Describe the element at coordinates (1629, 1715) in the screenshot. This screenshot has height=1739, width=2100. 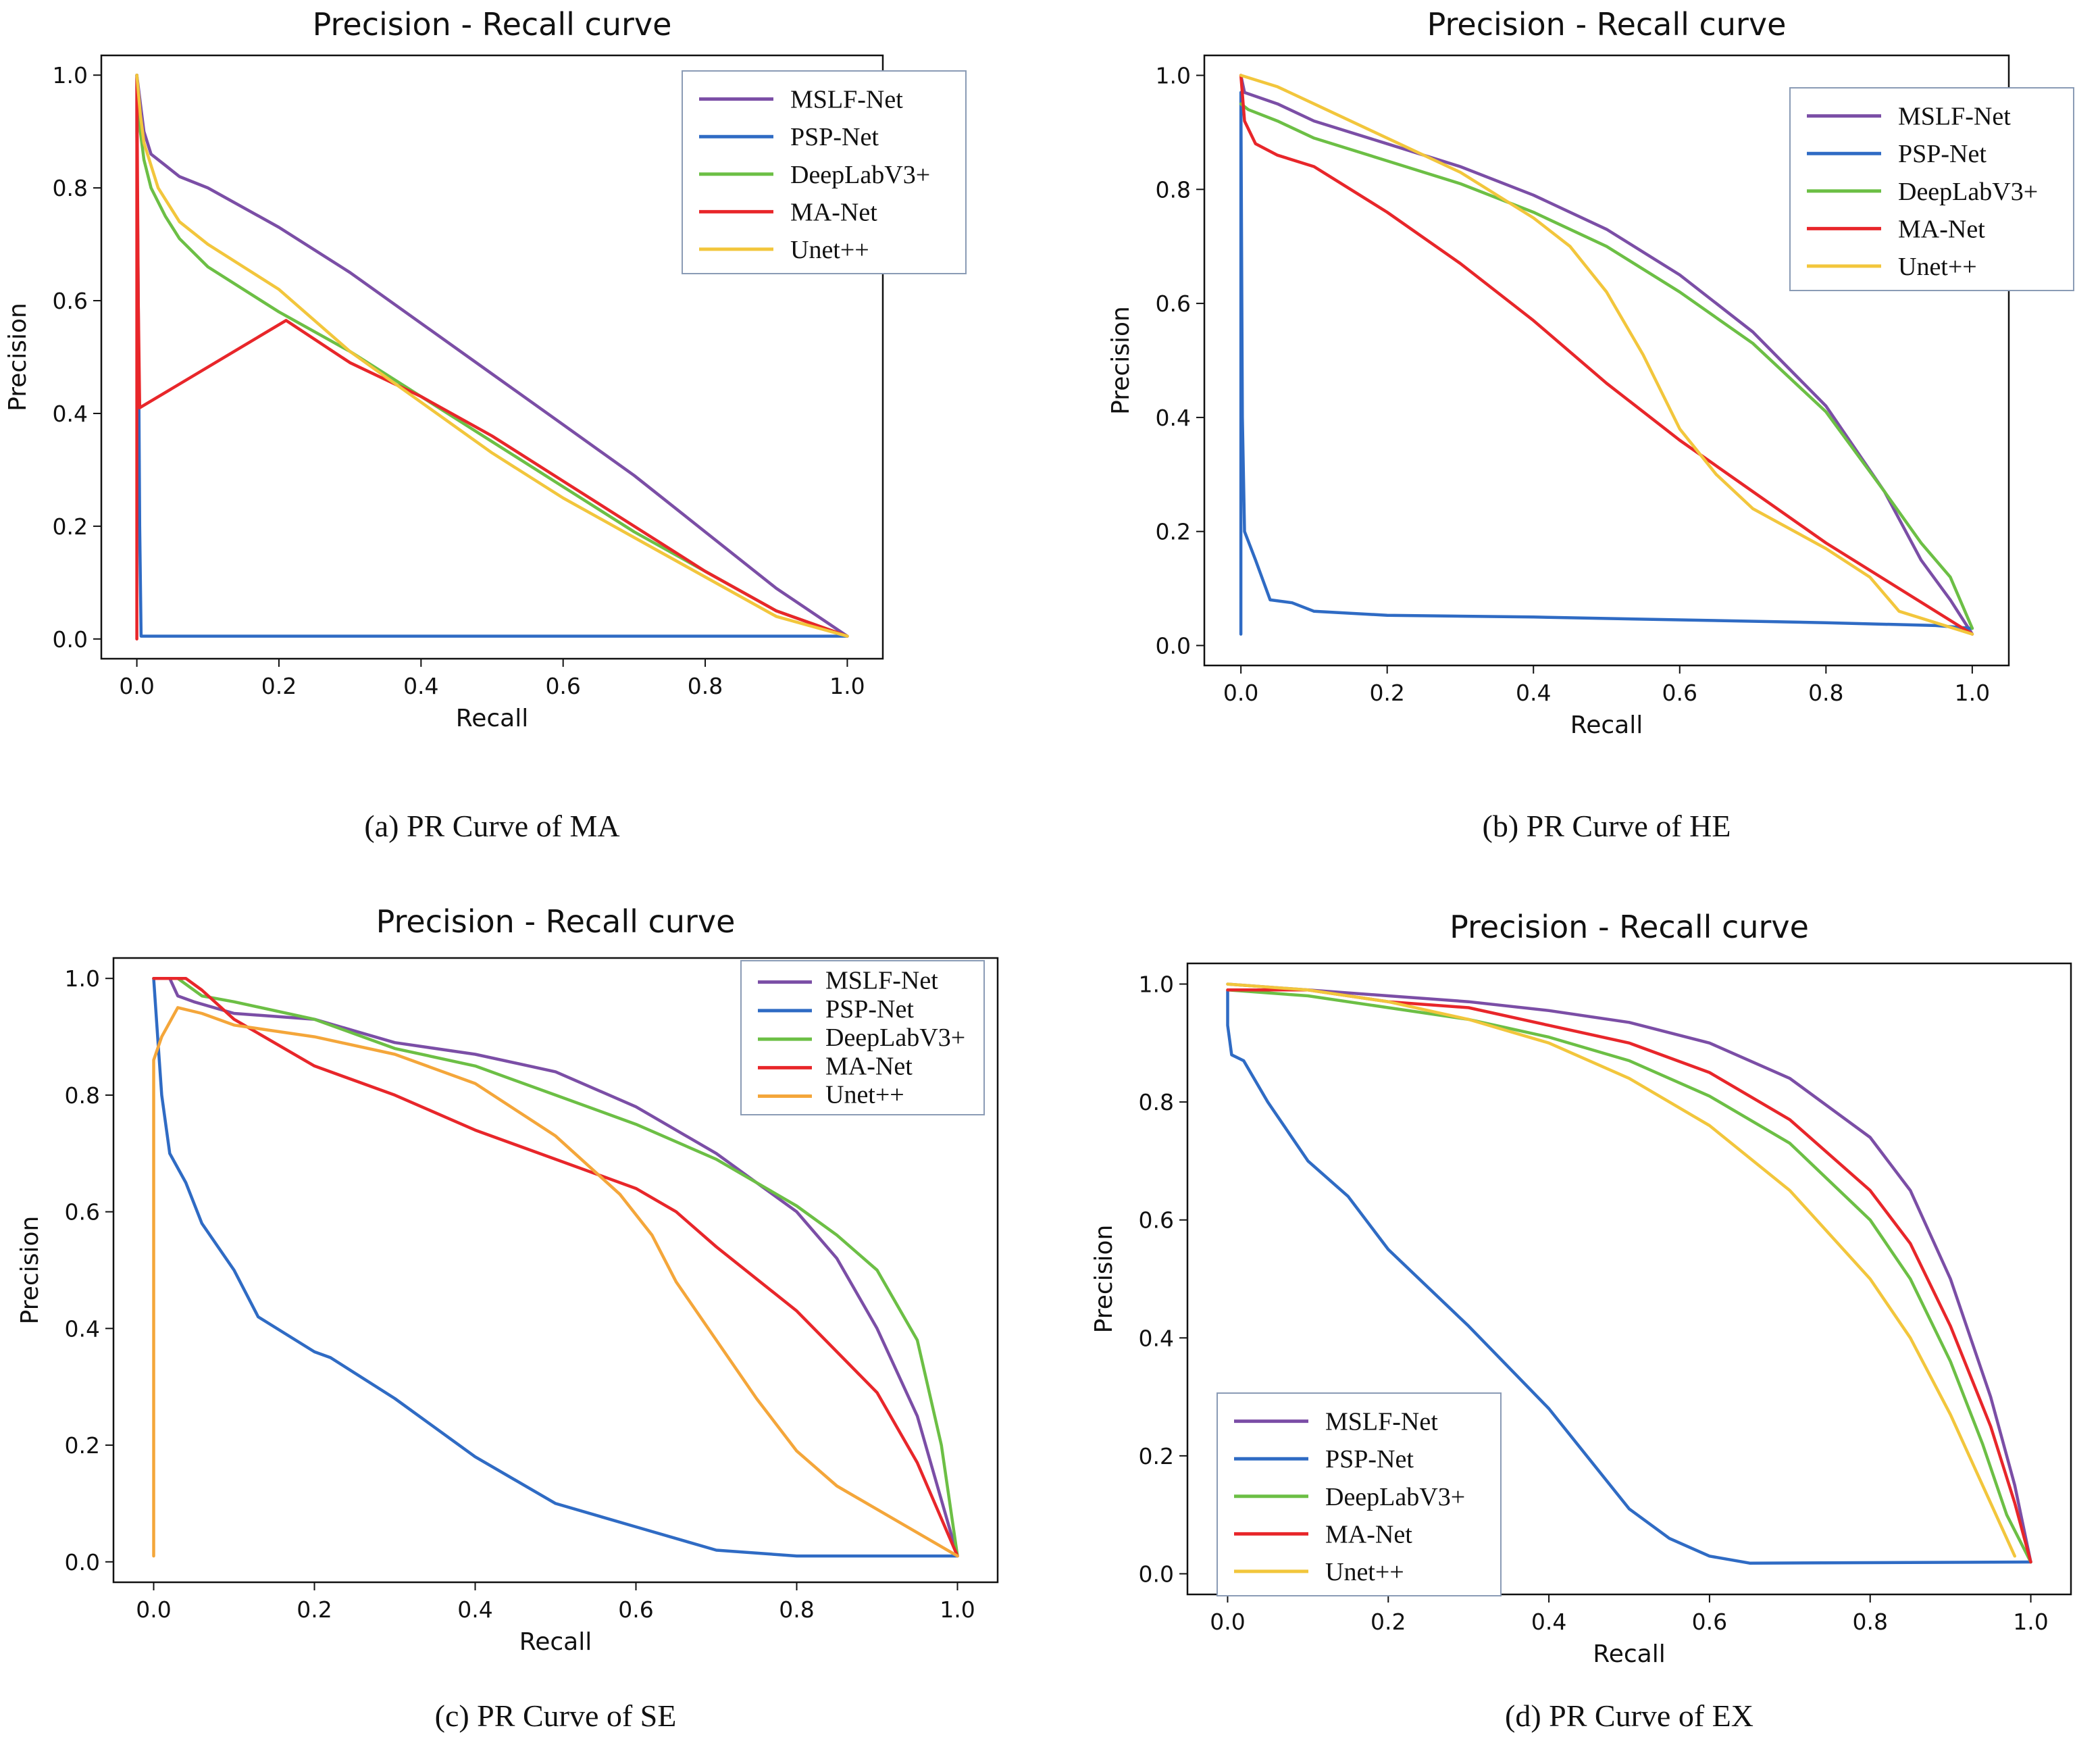
I see `figure-caption: (d) PR Curve of EX` at that location.